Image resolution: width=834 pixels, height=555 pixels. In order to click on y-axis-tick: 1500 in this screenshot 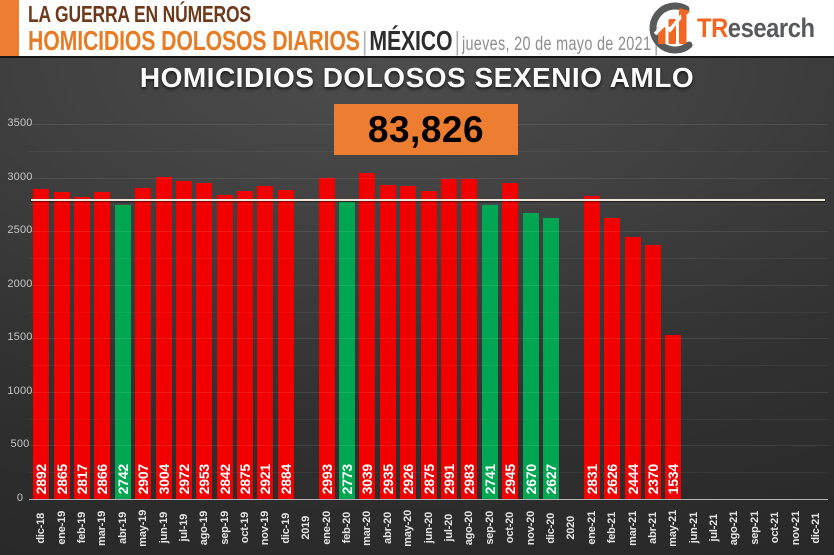, I will do `click(20, 337)`.